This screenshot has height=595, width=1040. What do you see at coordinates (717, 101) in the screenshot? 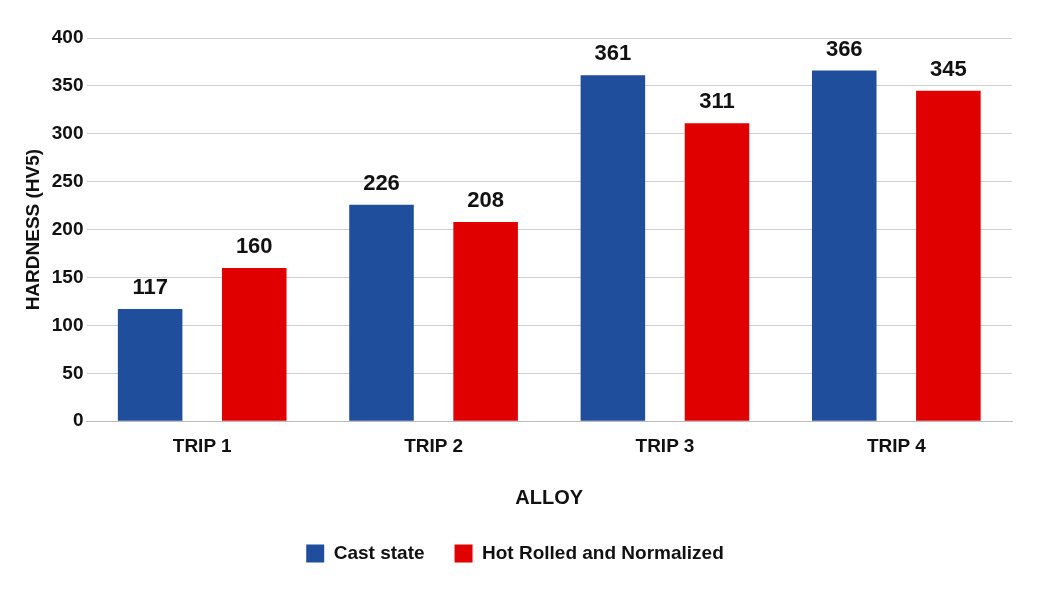
I see `data-label: 311` at bounding box center [717, 101].